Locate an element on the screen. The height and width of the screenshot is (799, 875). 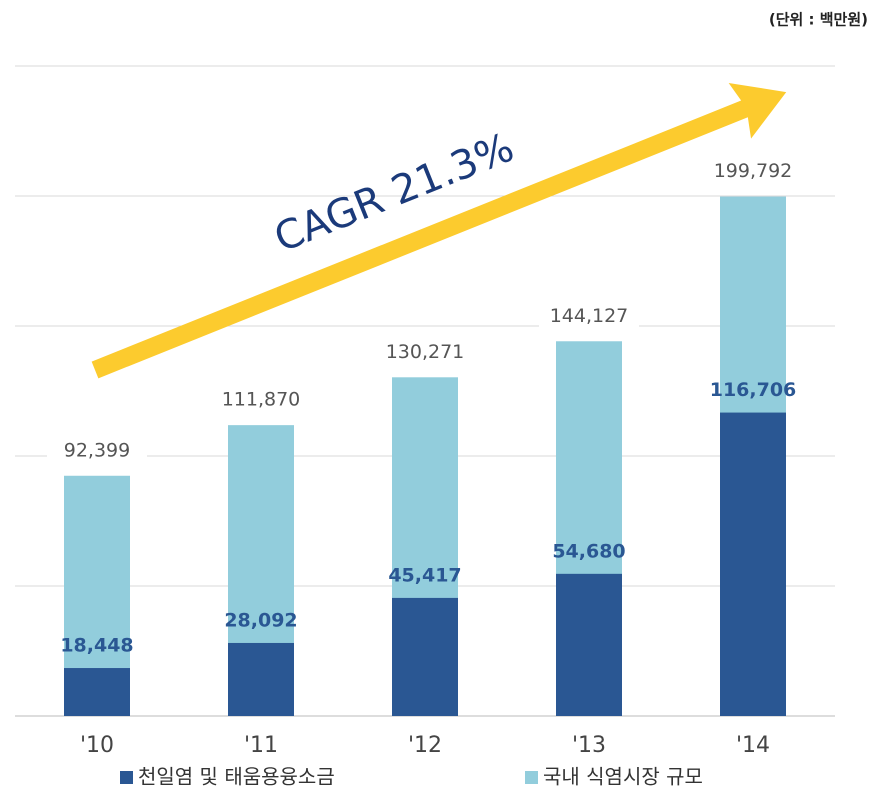
value-label: 111,870 is located at coordinates (261, 400).